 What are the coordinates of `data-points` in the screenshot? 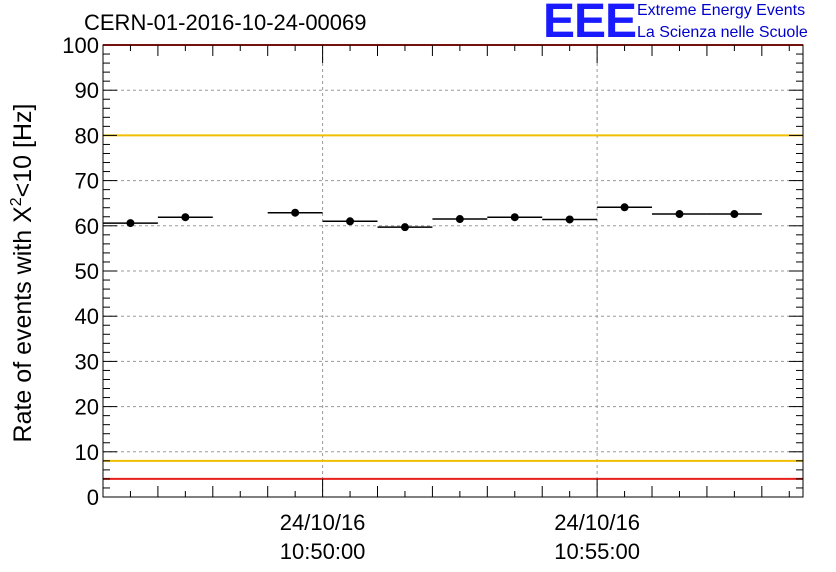 It's located at (432, 217).